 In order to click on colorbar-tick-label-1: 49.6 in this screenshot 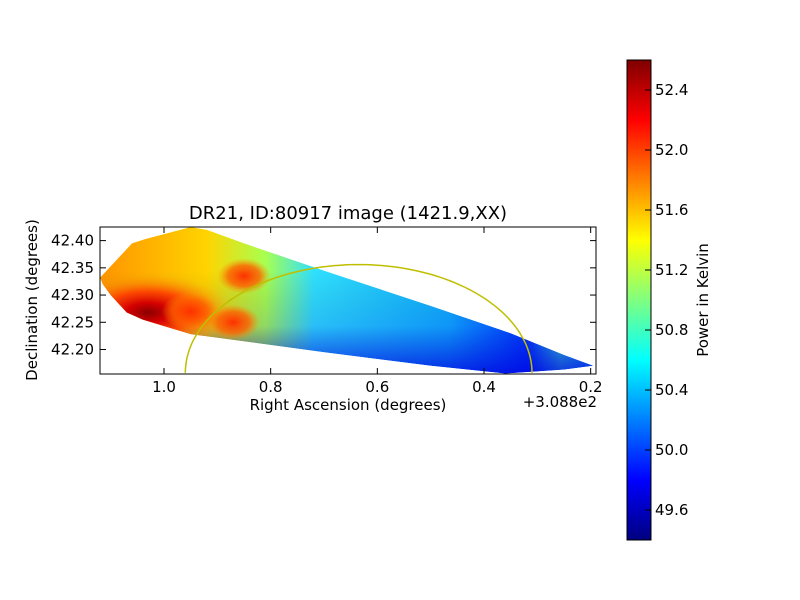, I will do `click(671, 510)`.